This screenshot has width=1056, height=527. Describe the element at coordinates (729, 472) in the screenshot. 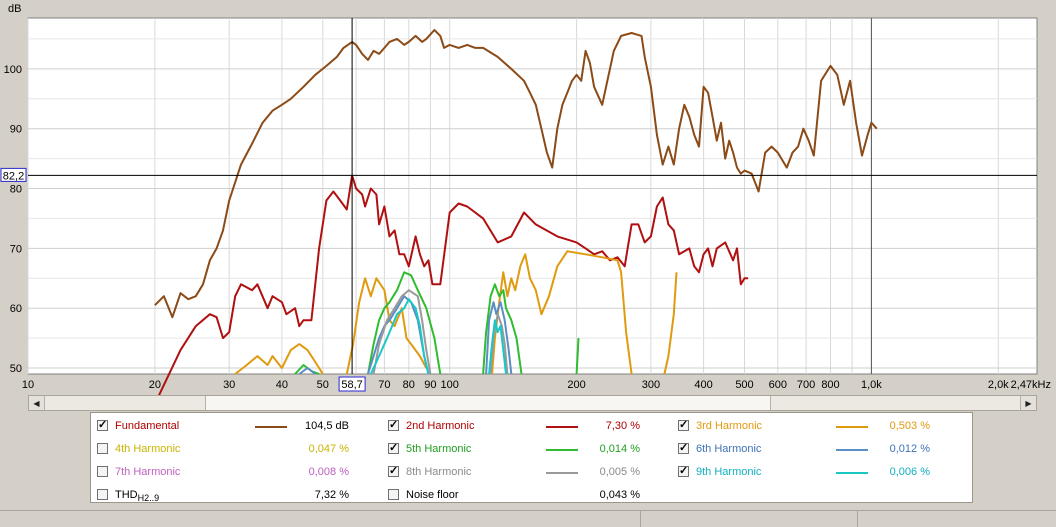

I see `legend-label: 9th Harmonic` at that location.